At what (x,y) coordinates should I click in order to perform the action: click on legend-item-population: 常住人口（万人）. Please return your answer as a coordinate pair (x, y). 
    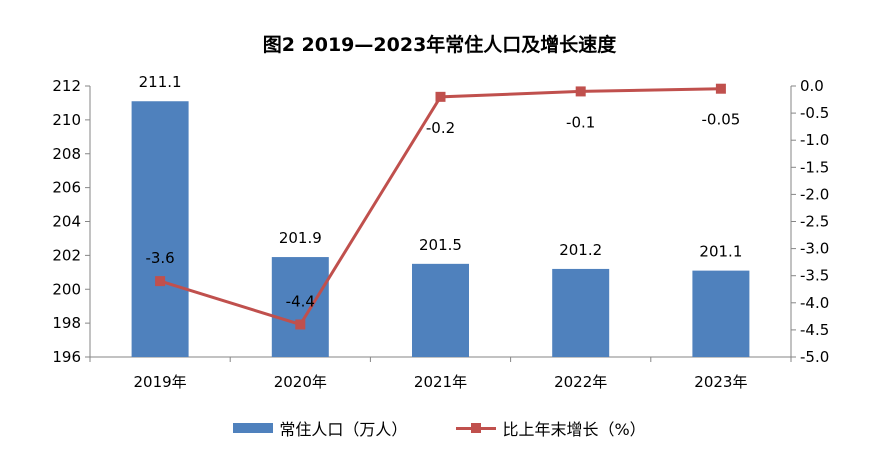
    Looking at the image, I should click on (320, 428).